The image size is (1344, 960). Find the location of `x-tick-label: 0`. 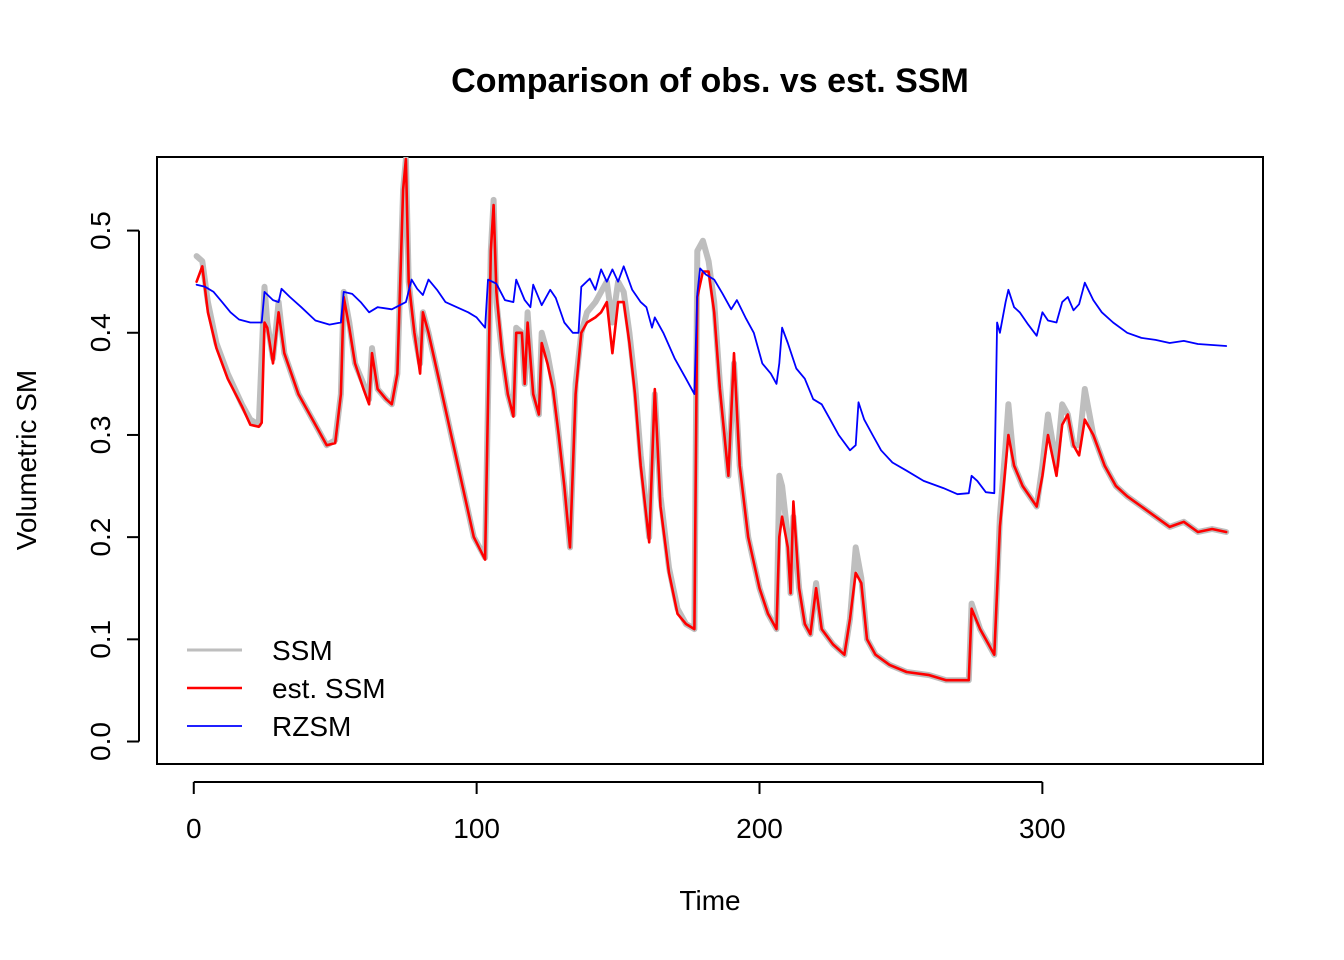

x-tick-label: 0 is located at coordinates (194, 828).